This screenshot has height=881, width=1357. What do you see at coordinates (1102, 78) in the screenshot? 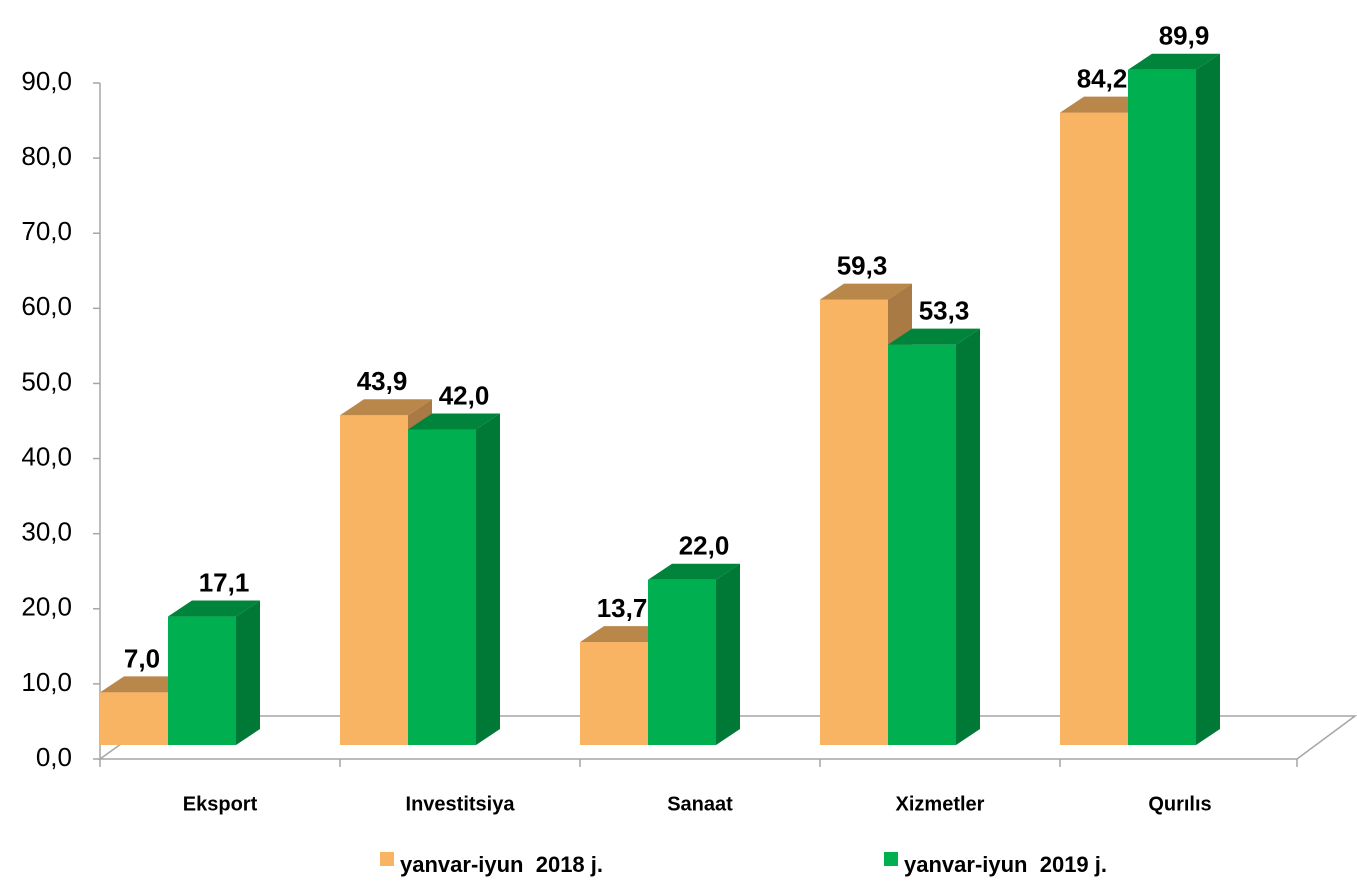
I see `value-label: 84,2` at bounding box center [1102, 78].